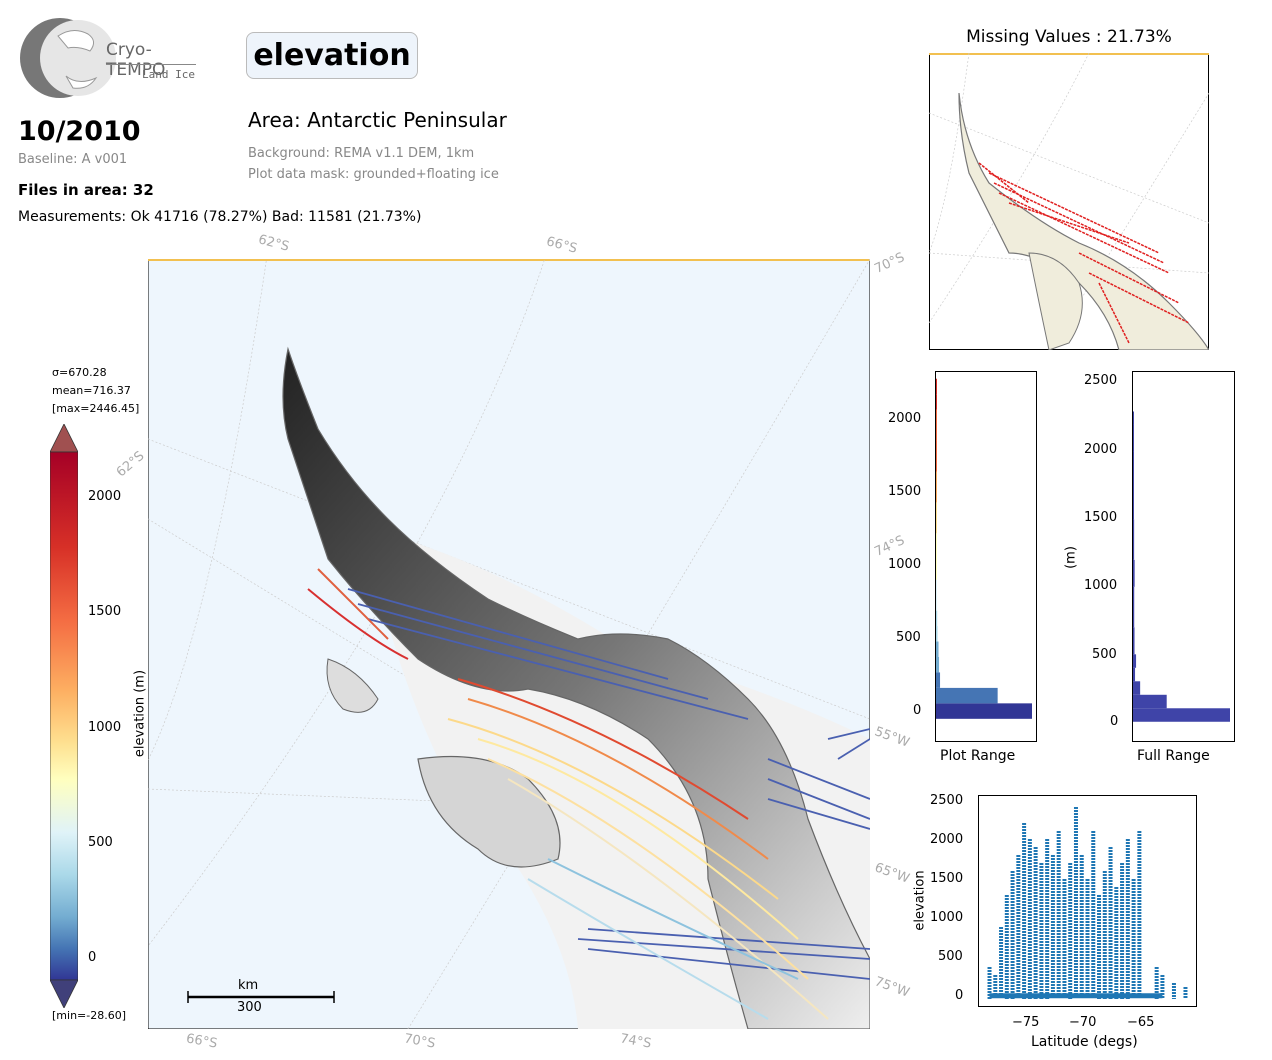 The width and height of the screenshot is (1272, 1060). Describe the element at coordinates (151, 64) in the screenshot. I see `logo-divider` at that location.